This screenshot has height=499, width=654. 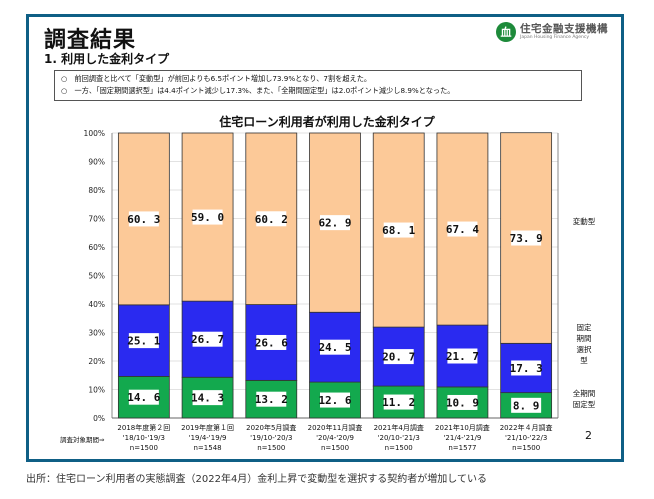 What do you see at coordinates (90, 40) in the screenshot?
I see `page-title: 調査結果` at bounding box center [90, 40].